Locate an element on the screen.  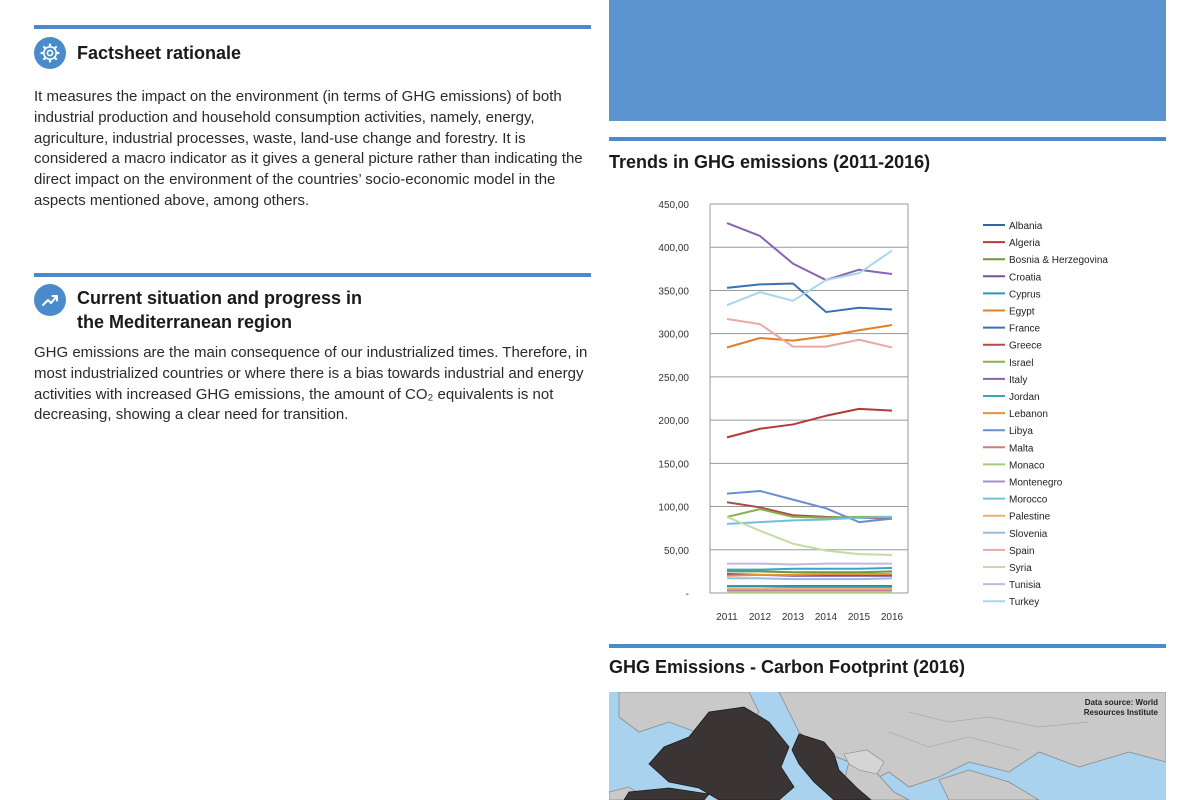
x-tick-label: 2016 is located at coordinates (892, 617).